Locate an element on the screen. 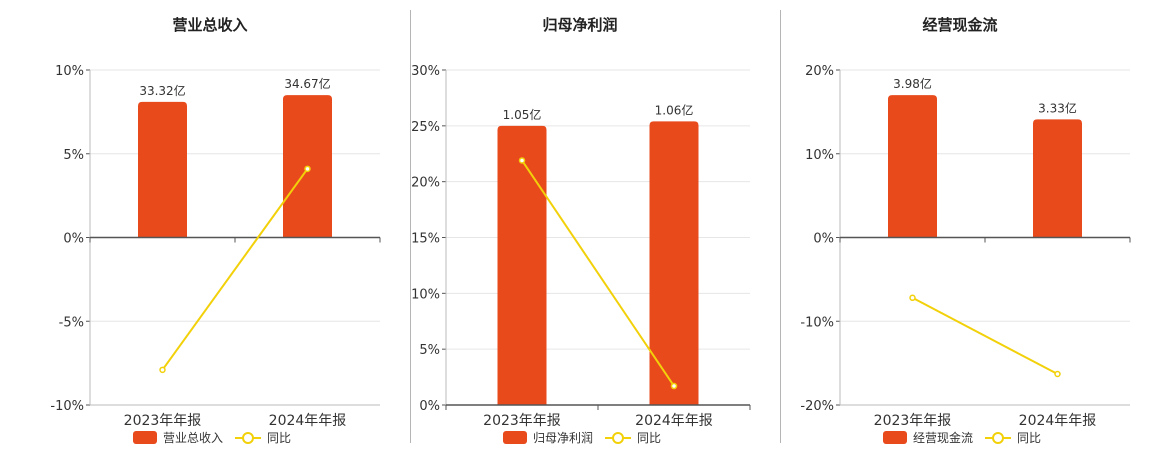 The width and height of the screenshot is (1160, 450). legend-cash-flow: 经营现金流 同比 is located at coordinates (962, 437).